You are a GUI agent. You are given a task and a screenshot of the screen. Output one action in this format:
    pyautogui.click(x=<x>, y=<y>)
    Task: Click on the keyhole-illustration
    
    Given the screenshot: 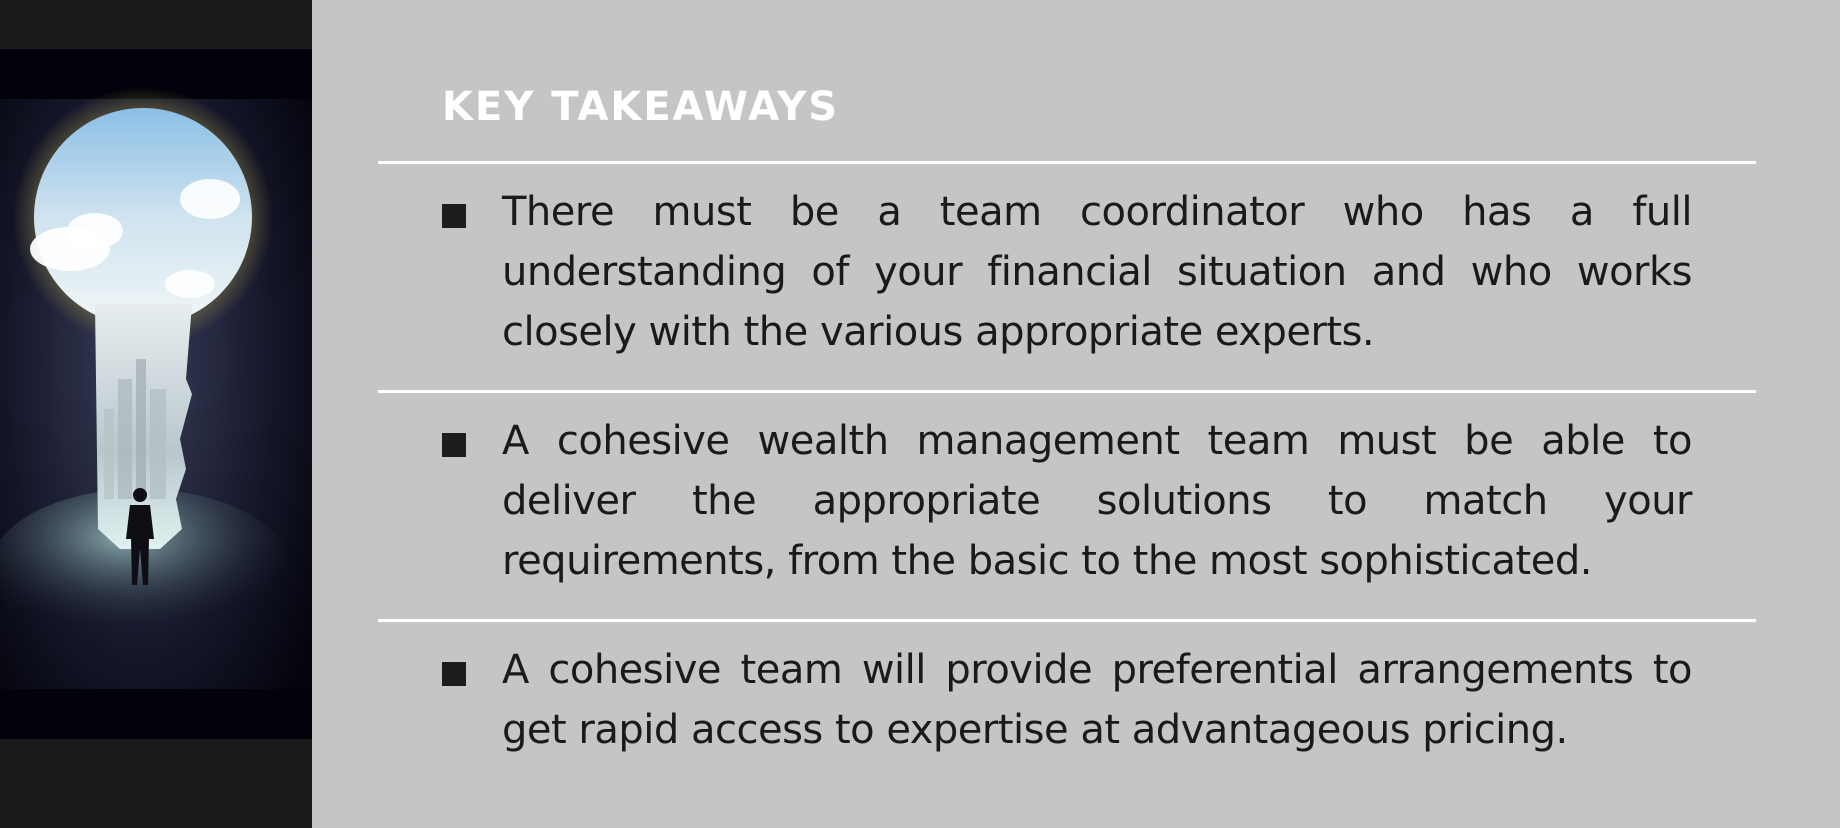 What is the action you would take?
    pyautogui.click(x=156, y=394)
    